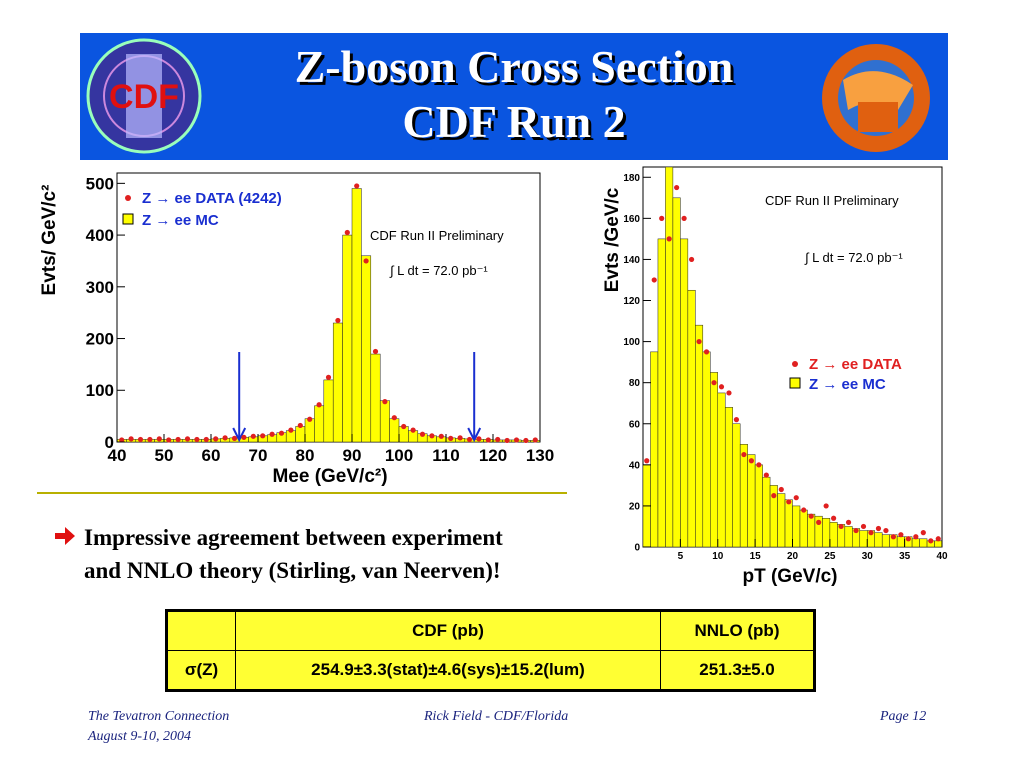  Describe the element at coordinates (128, 219) in the screenshot. I see `legend-marker` at that location.